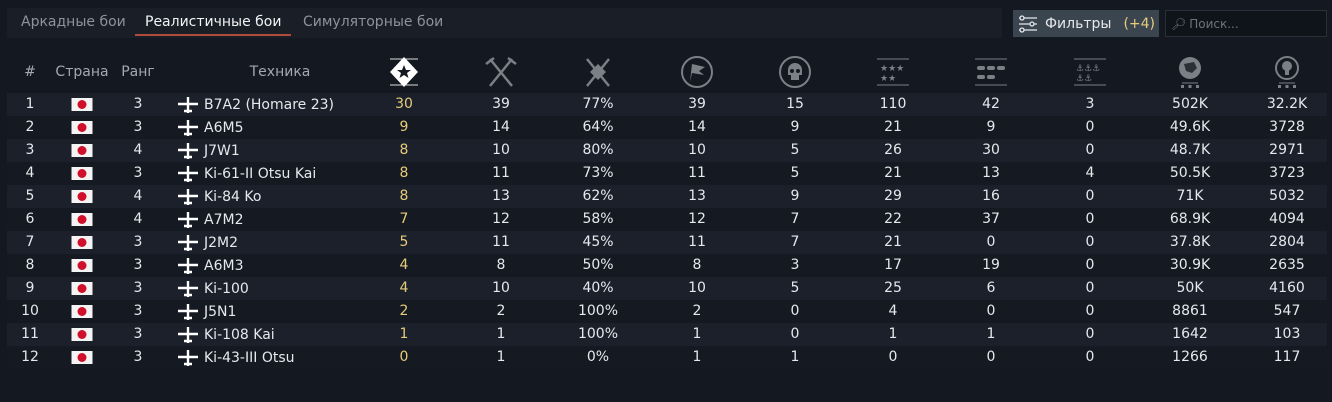  Describe the element at coordinates (1190, 334) in the screenshot. I see `stat-silver-lions: 1642` at that location.